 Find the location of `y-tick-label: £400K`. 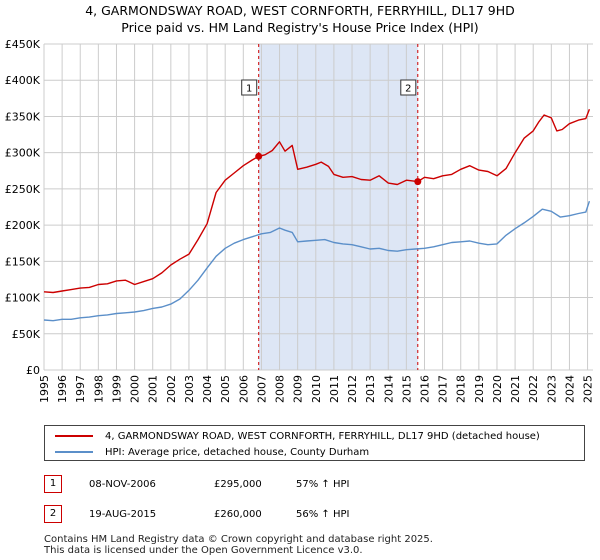

y-tick-label: £400K is located at coordinates (23, 80).